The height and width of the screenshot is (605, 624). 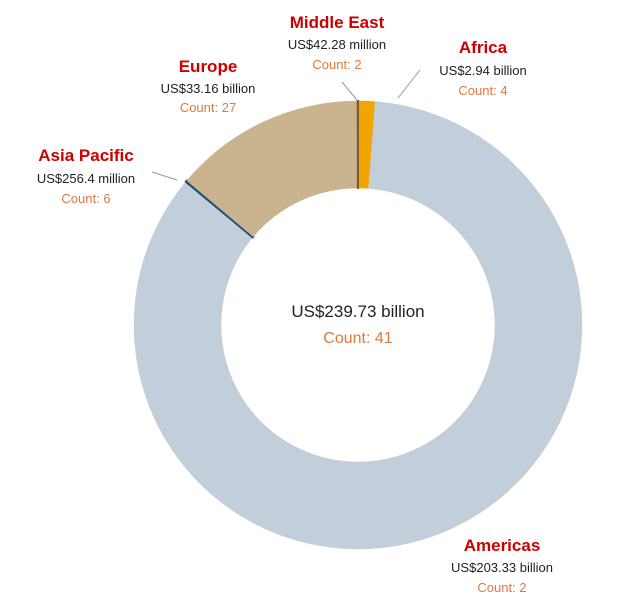 I want to click on center-total-label: US$239.73 billion, so click(x=357, y=311).